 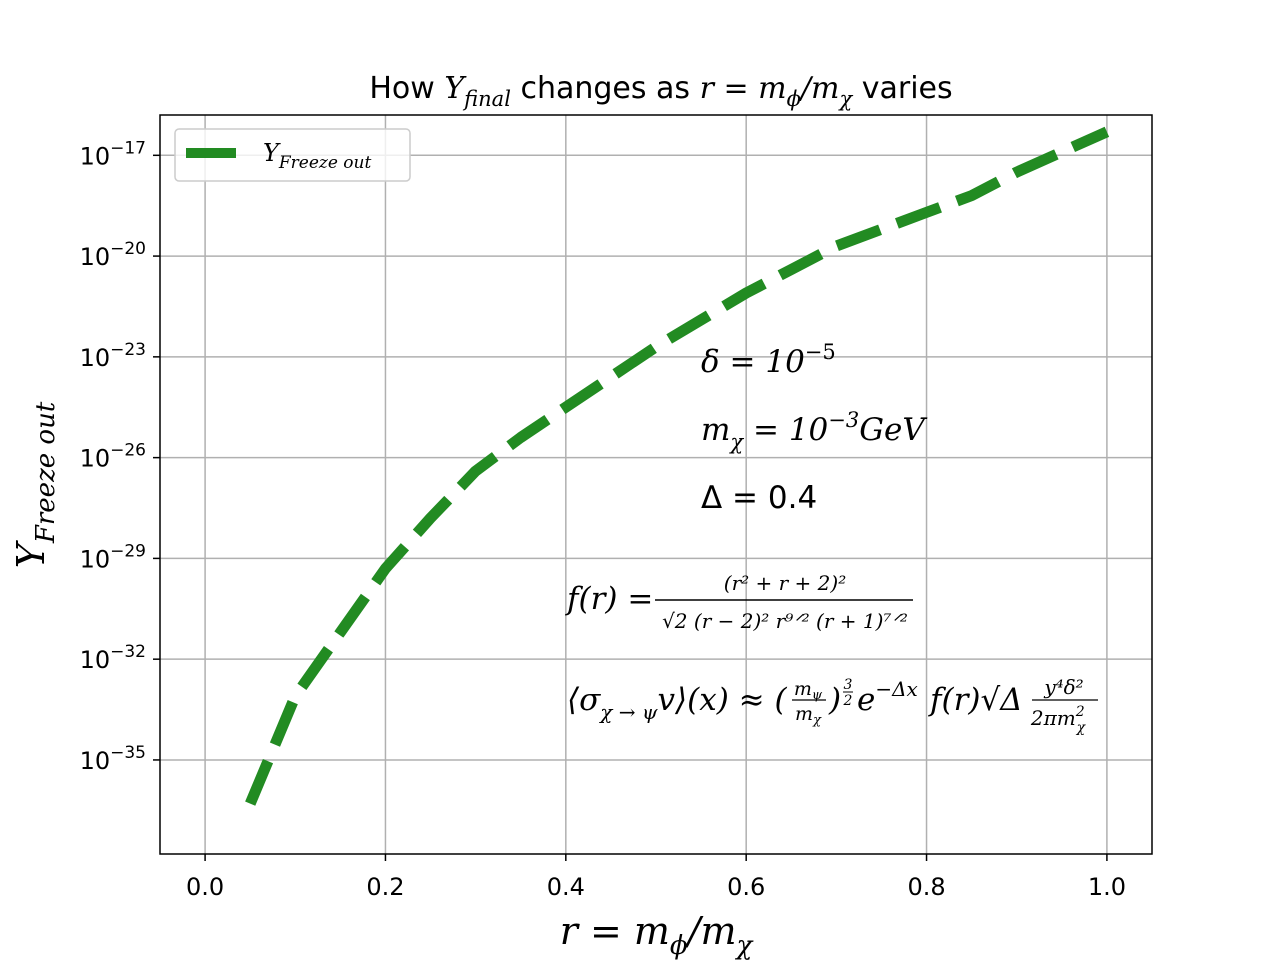 What do you see at coordinates (317, 156) in the screenshot?
I see `legend-label: YFreeze out` at bounding box center [317, 156].